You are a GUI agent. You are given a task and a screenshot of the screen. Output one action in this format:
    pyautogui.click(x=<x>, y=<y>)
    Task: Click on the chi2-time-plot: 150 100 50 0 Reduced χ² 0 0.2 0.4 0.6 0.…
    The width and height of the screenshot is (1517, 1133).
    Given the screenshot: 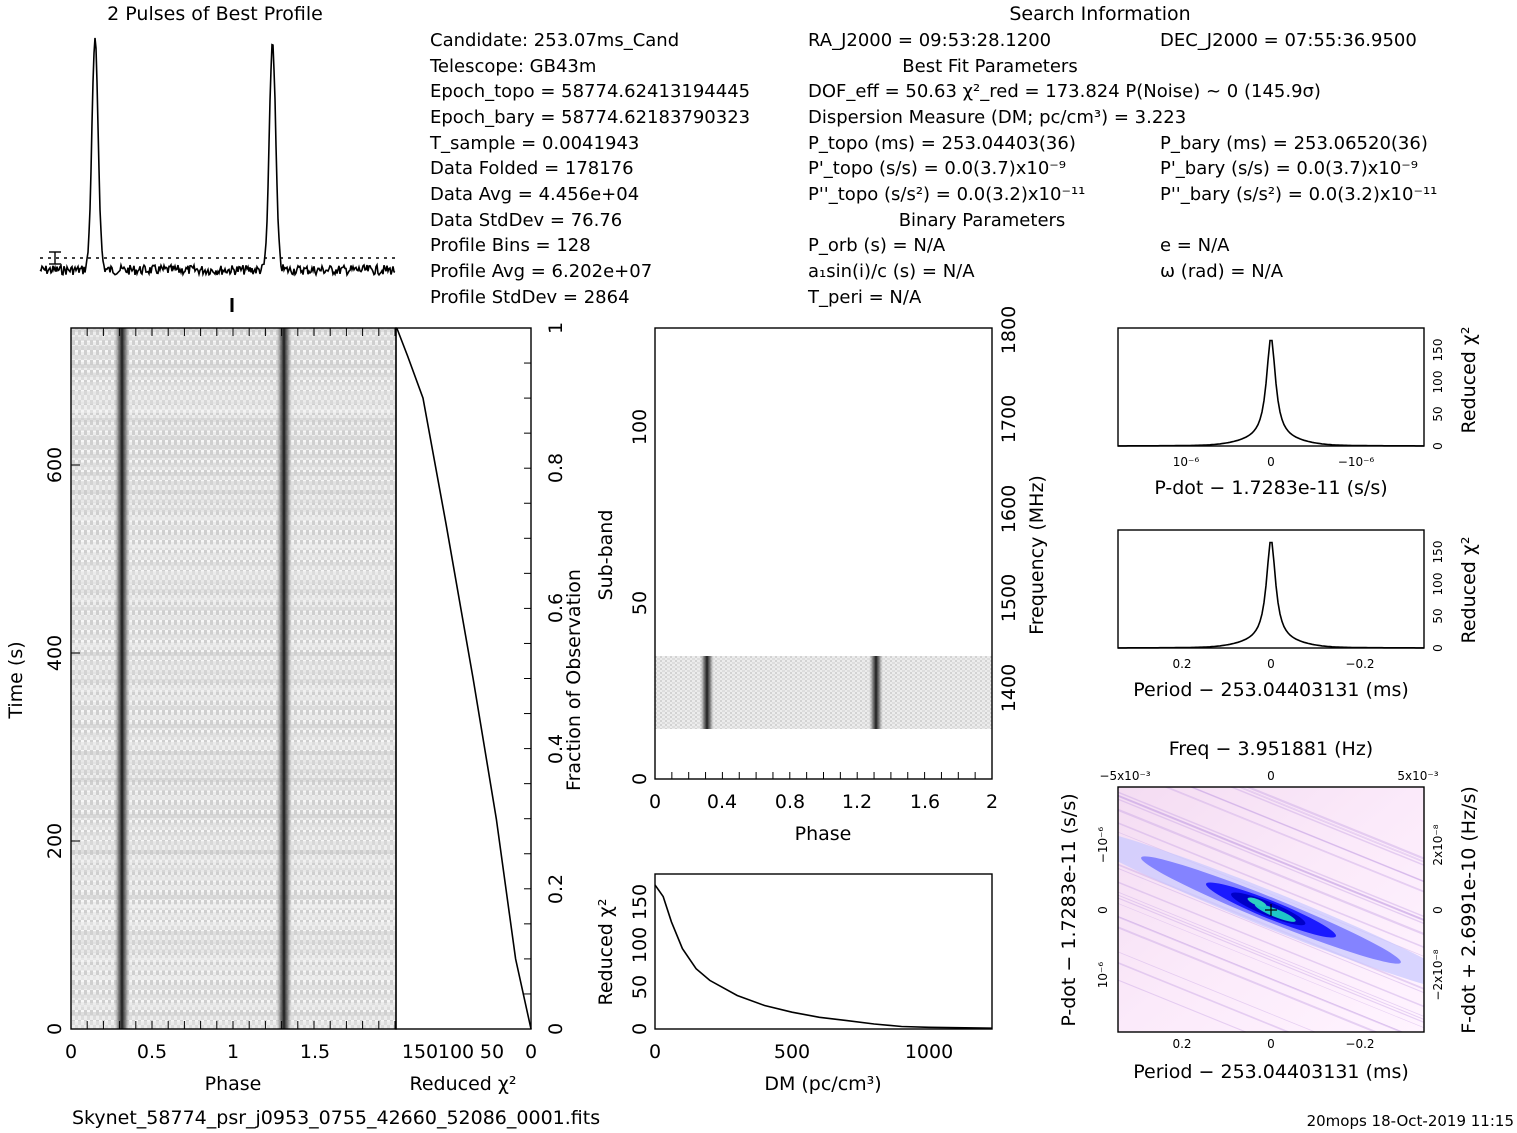 What is the action you would take?
    pyautogui.click(x=490, y=708)
    